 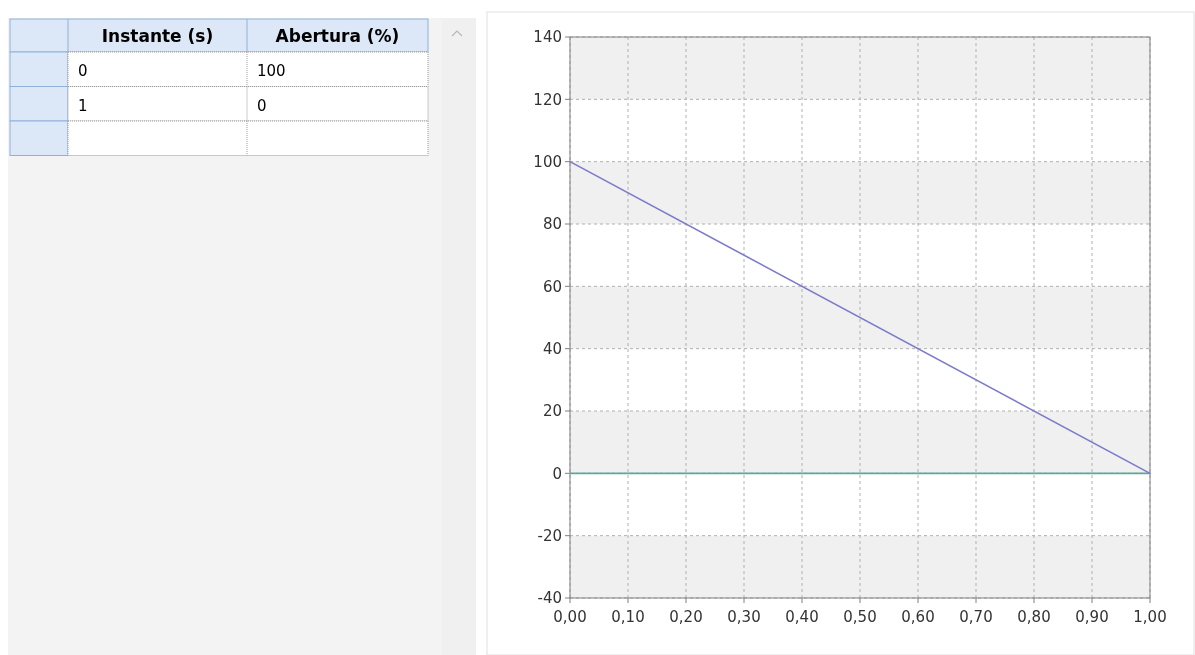 I want to click on x-tick-label: 1,00, so click(x=1150, y=617).